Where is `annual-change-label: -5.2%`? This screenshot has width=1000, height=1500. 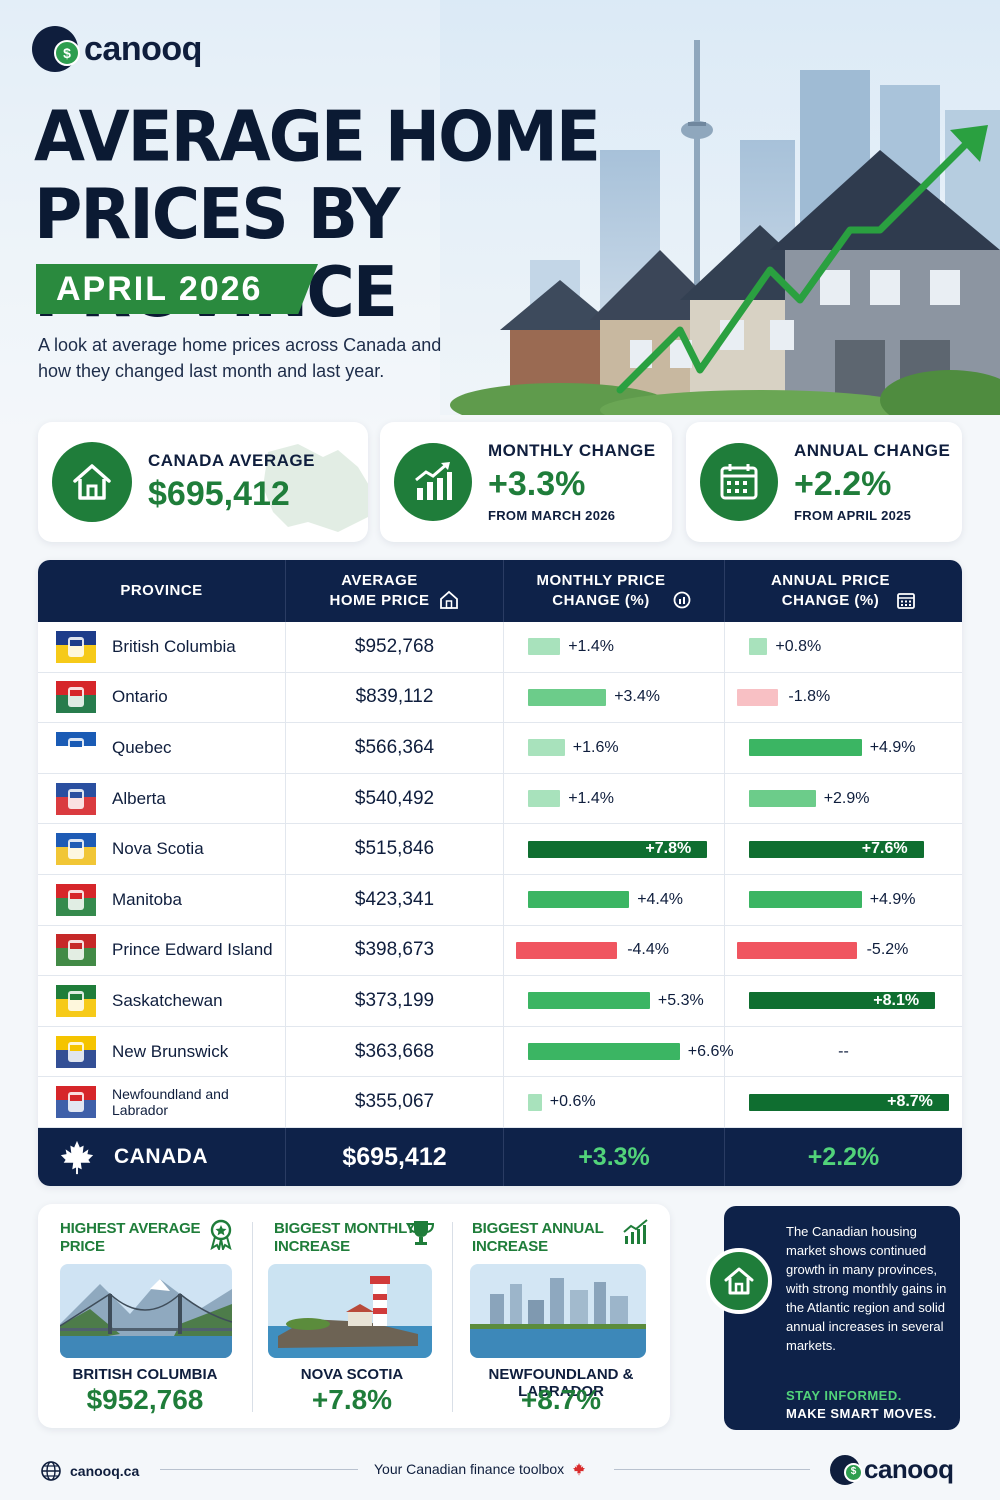 annual-change-label: -5.2% is located at coordinates (887, 950).